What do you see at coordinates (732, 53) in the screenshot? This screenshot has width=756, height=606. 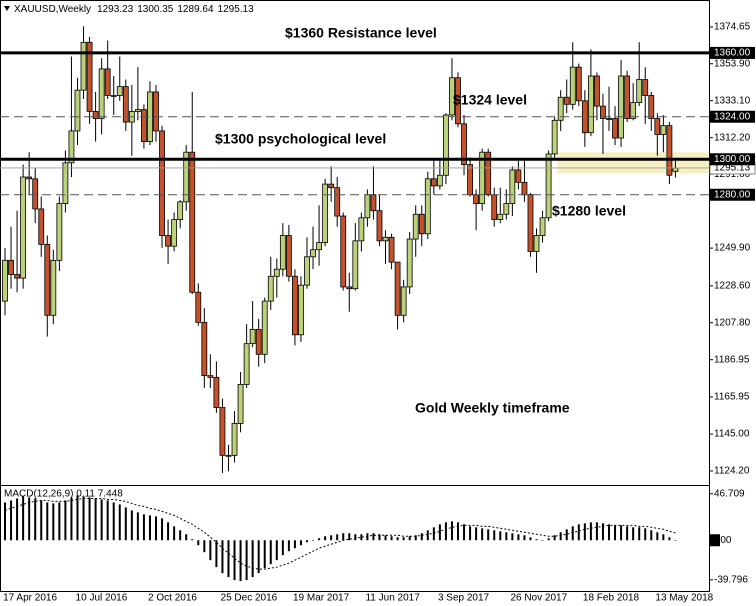 I see `level-label: 1360.00` at bounding box center [732, 53].